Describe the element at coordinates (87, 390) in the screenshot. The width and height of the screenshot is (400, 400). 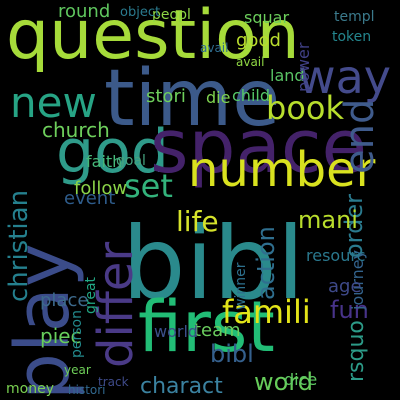
I see `cloud-word-54: histori` at that location.